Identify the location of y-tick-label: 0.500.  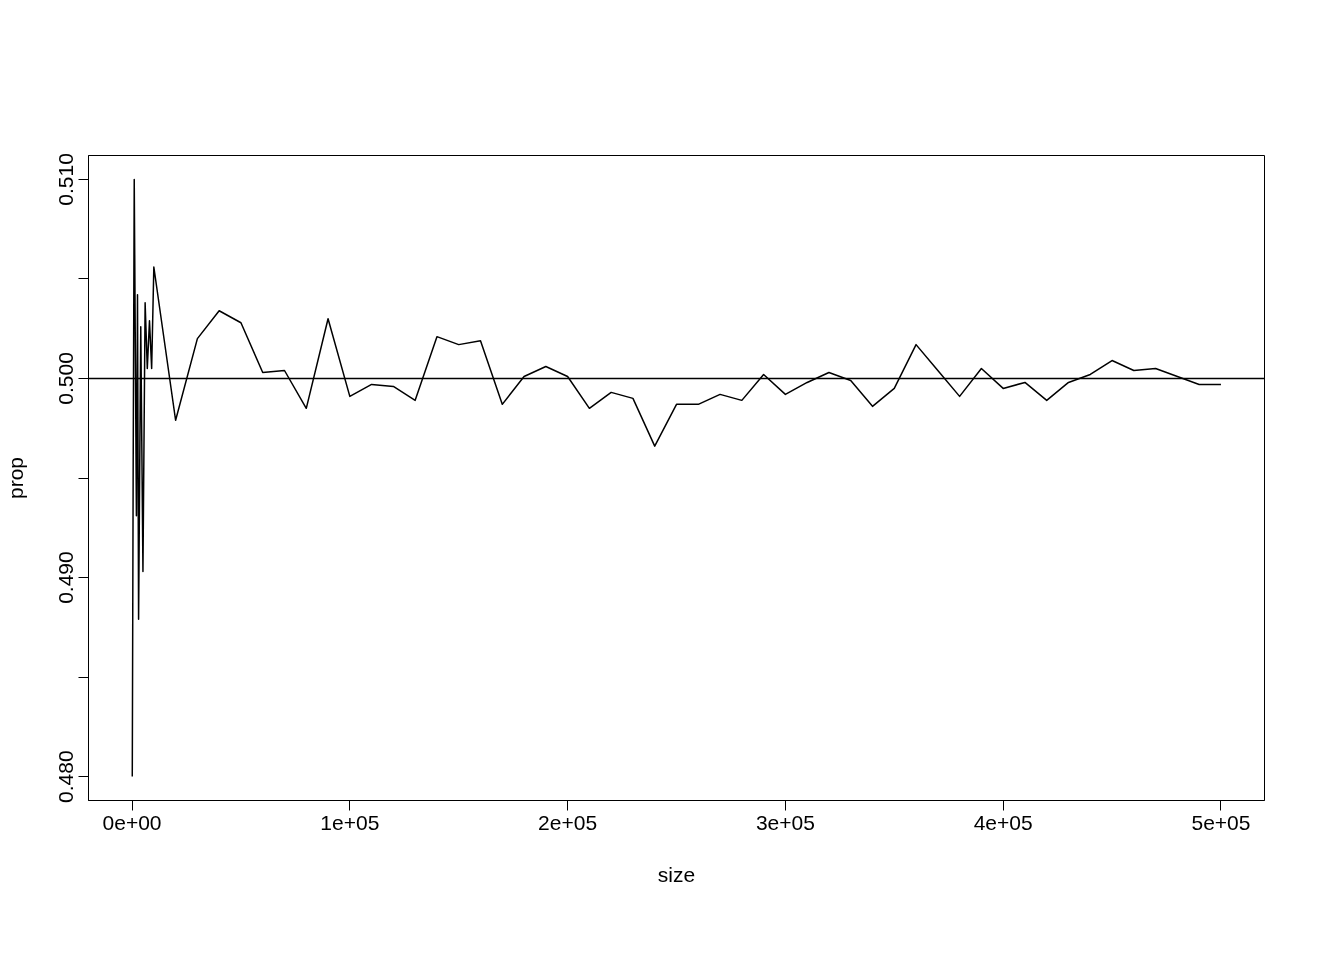
(66, 378).